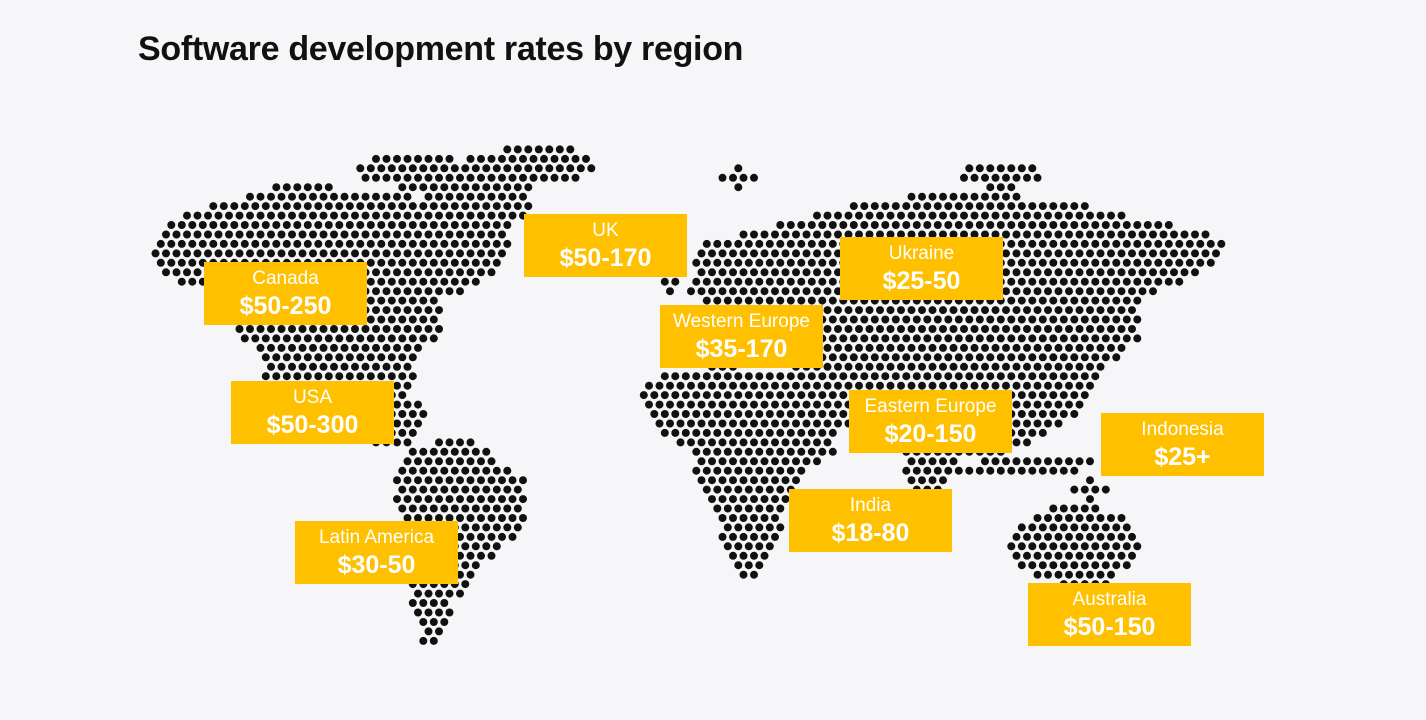 This screenshot has height=720, width=1426. Describe the element at coordinates (312, 412) in the screenshot. I see `rate-card-usa: USA $50-300` at that location.